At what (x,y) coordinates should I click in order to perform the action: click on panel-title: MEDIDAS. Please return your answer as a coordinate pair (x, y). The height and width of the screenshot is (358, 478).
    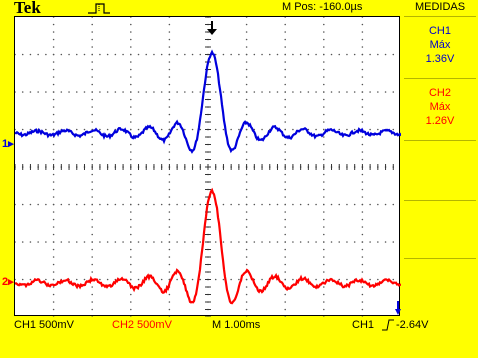
    Looking at the image, I should click on (440, 7).